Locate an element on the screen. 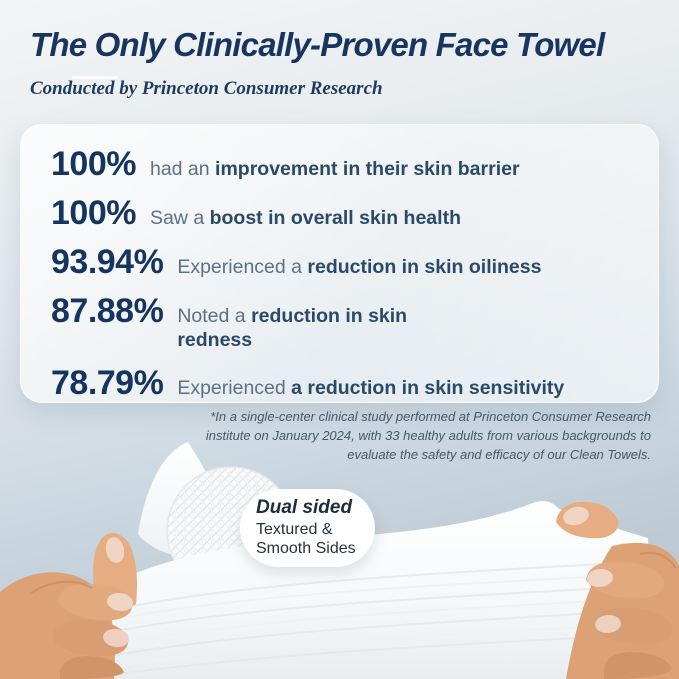 Image resolution: width=679 pixels, height=679 pixels. stat-description: had an improvement in their skin barrier is located at coordinates (334, 169).